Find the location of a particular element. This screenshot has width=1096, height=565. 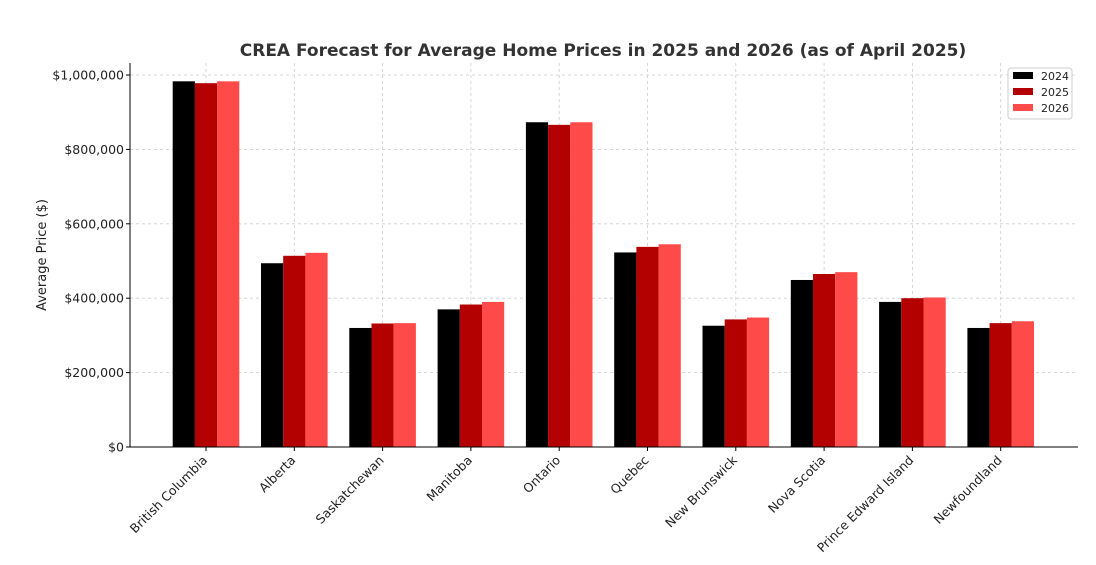

legend: 2024 2025 2026 is located at coordinates (1040, 93).